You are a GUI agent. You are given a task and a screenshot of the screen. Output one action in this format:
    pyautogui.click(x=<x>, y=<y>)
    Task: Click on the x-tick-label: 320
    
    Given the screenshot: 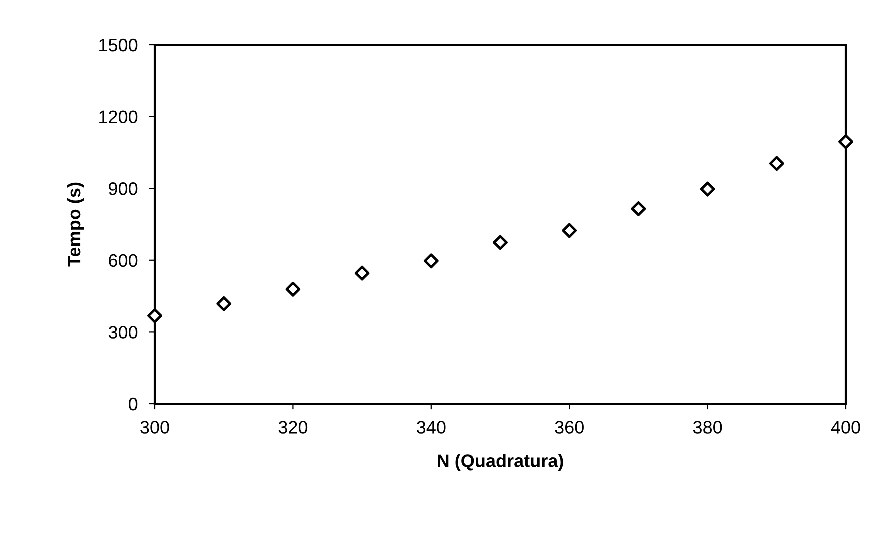 What is the action you would take?
    pyautogui.click(x=293, y=427)
    